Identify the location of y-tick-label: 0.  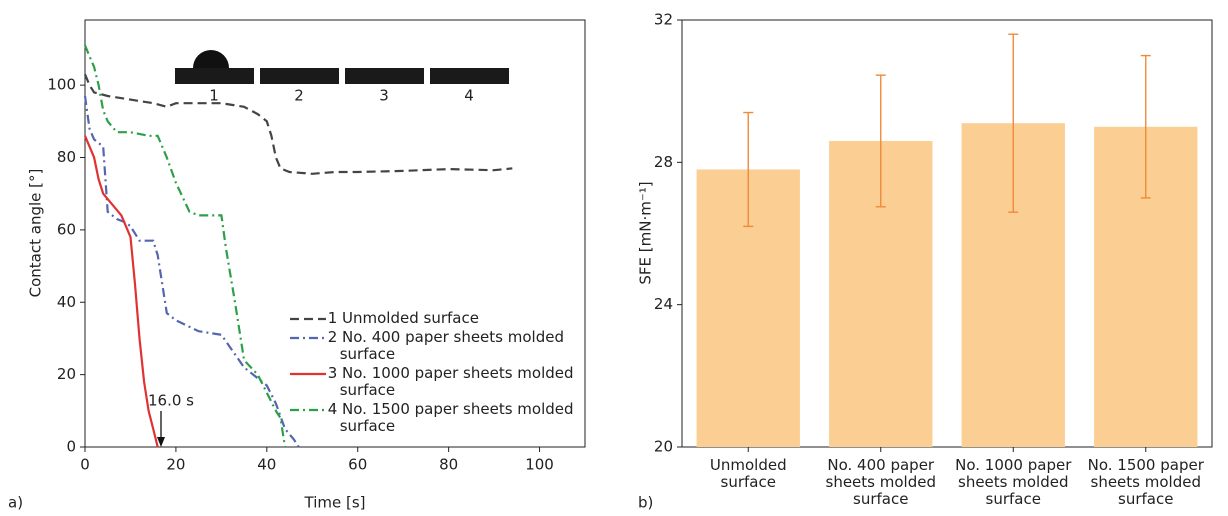
(71, 447).